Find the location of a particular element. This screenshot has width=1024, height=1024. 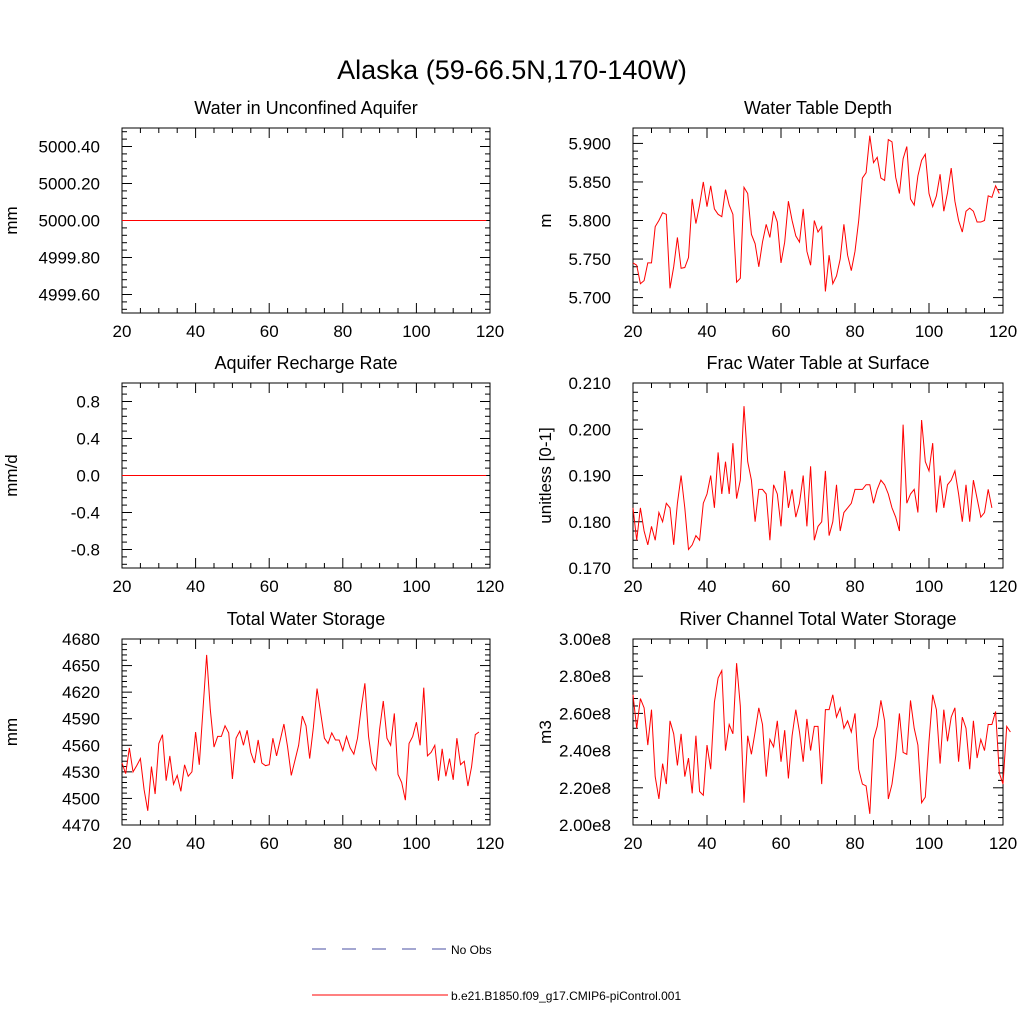

y-tick-label: -0.8 is located at coordinates (85, 550).